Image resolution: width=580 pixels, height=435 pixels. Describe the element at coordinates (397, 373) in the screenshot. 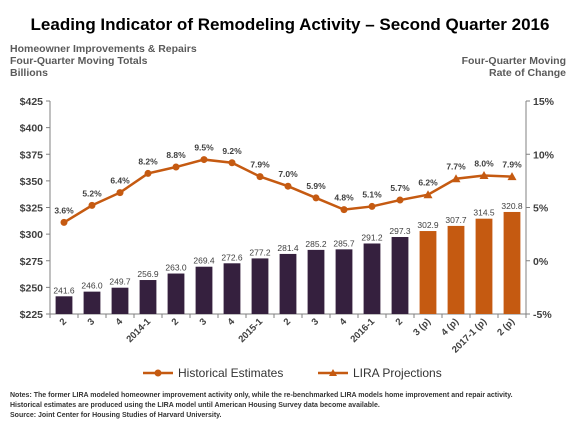

I see `legend-projection-label: LIRA Projections` at that location.